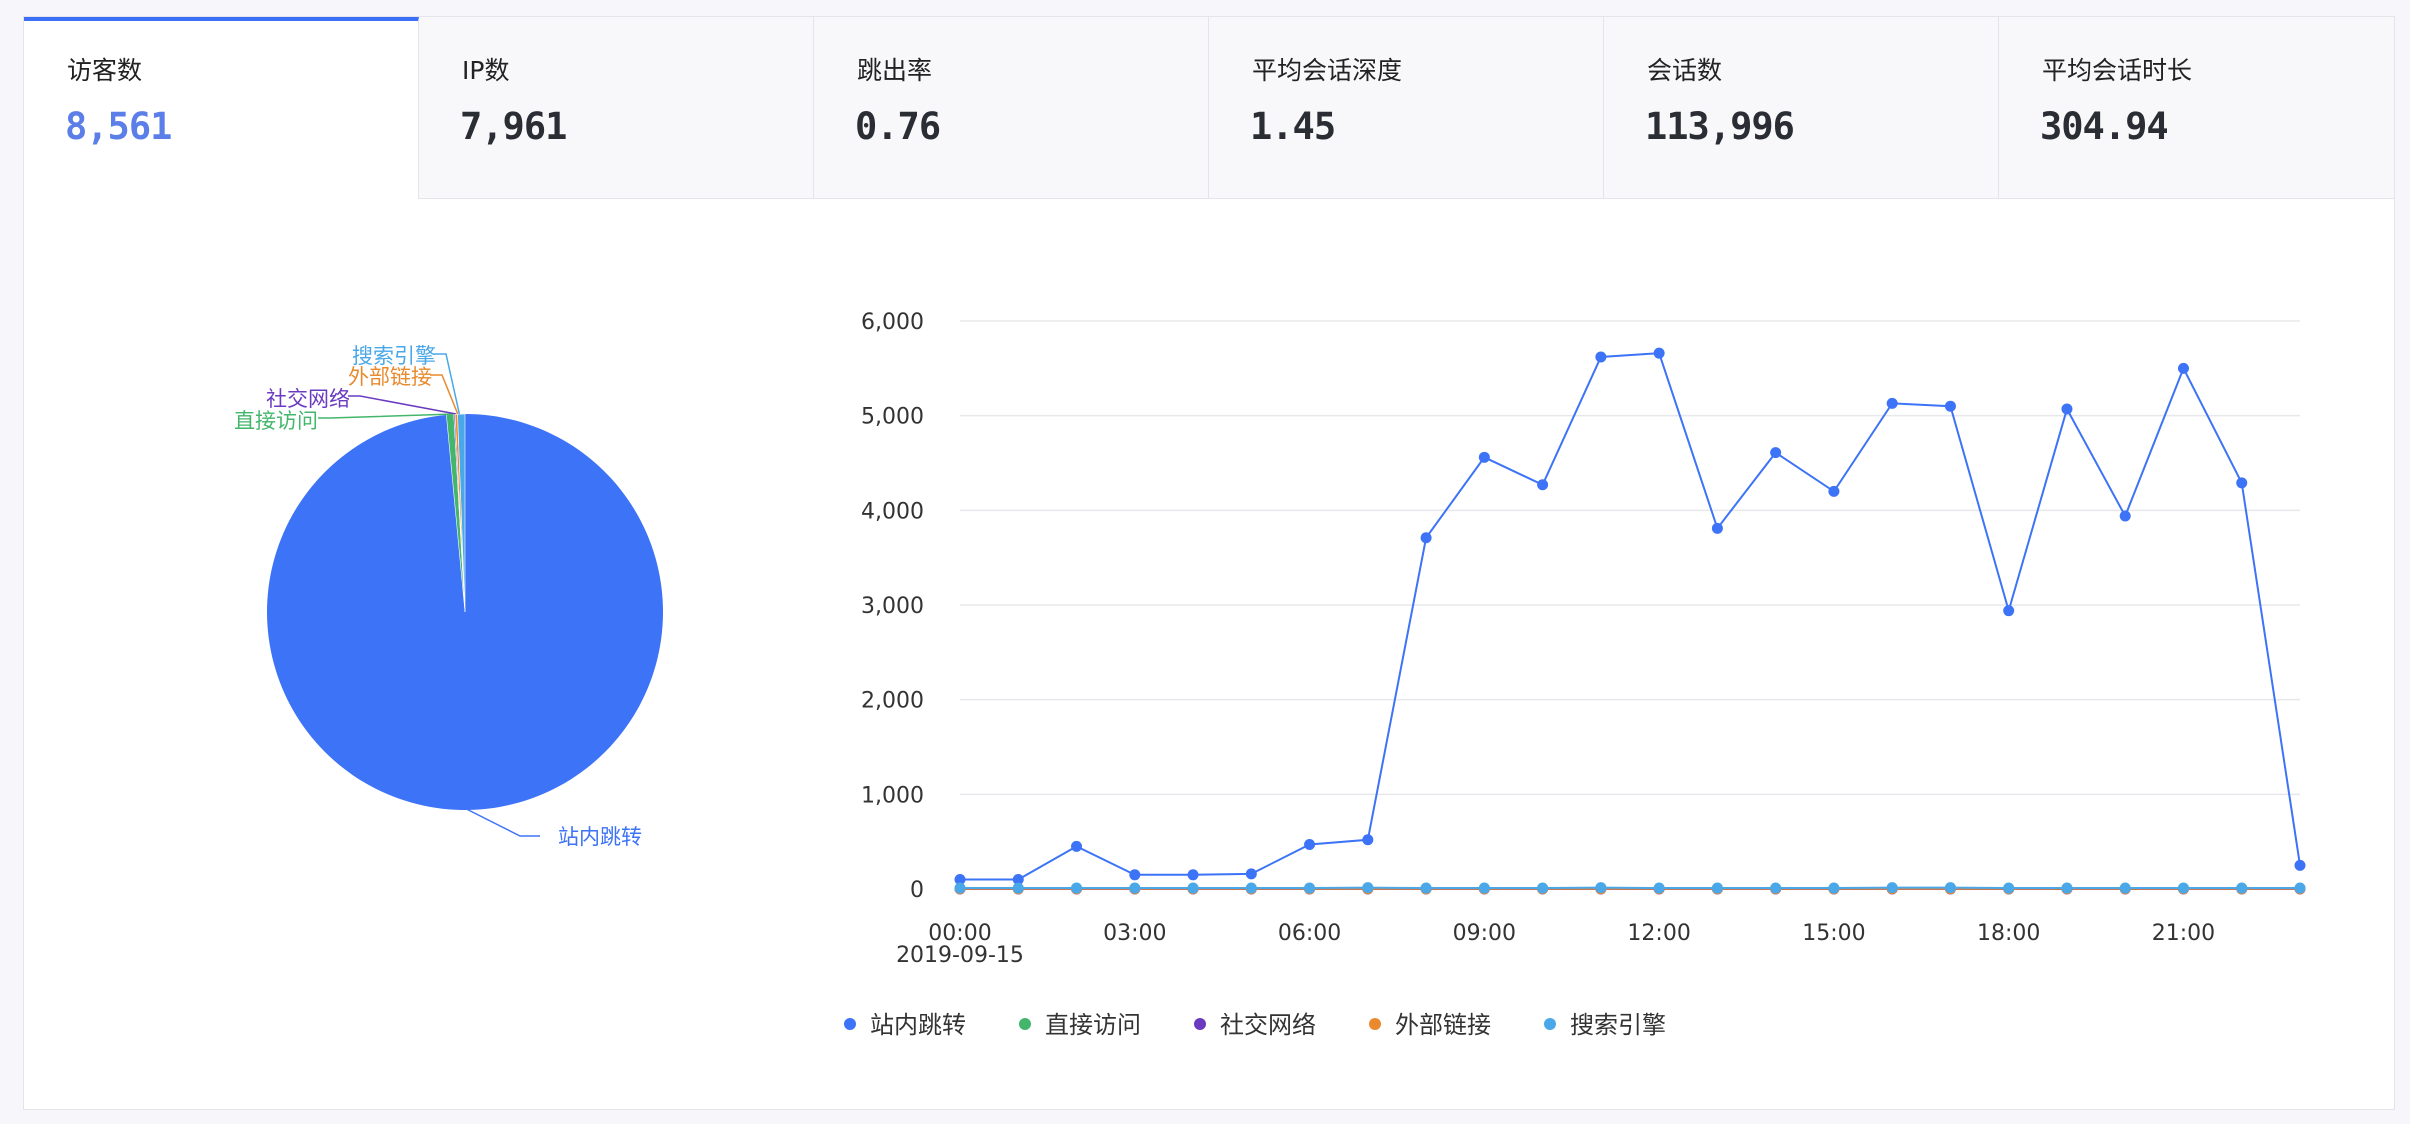 The height and width of the screenshot is (1124, 2410). I want to click on tab-session-depth: 平均会话深度 1.45, so click(1406, 107).